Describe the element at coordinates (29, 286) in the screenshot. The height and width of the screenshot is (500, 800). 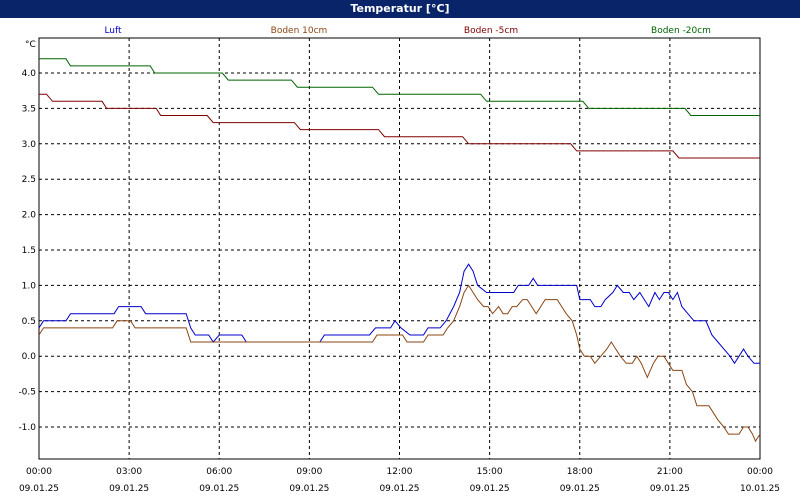
I see `y-tick-label: 1.0` at that location.